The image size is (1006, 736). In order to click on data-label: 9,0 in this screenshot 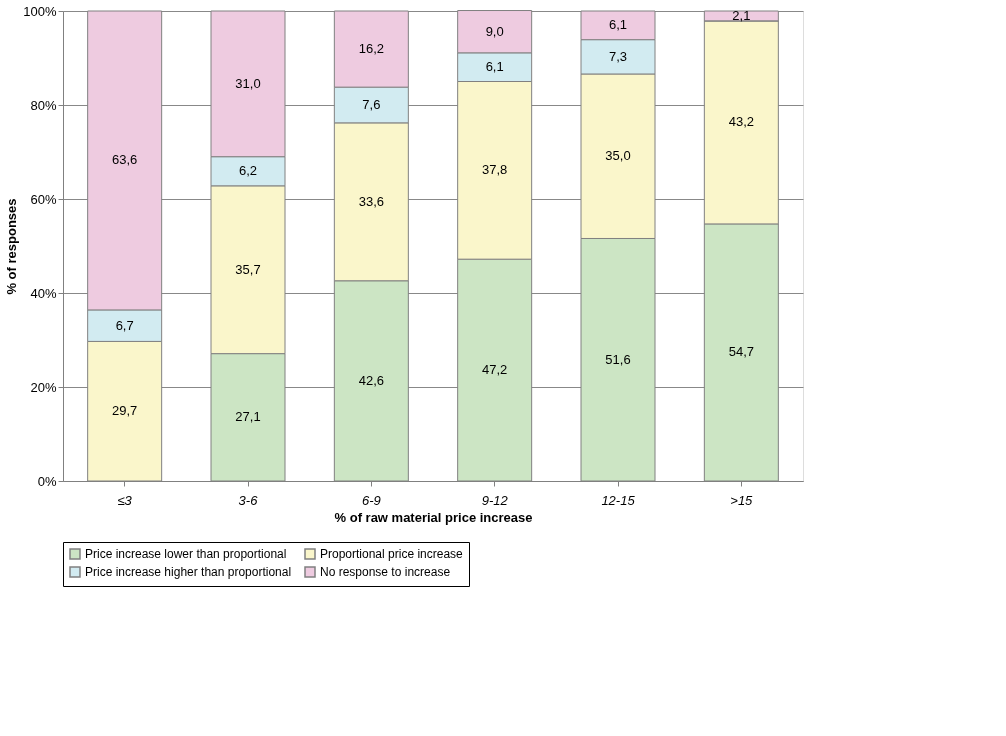, I will do `click(494, 31)`.